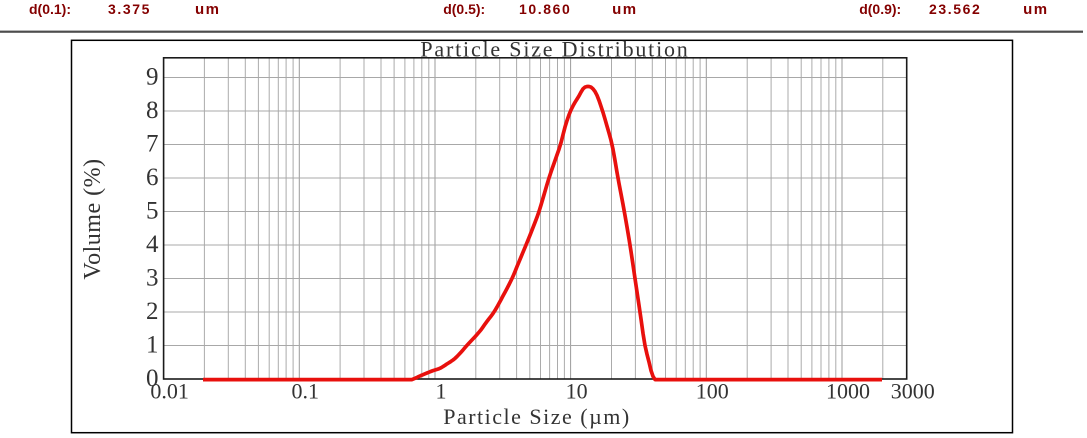 Image resolution: width=1087 pixels, height=438 pixels. I want to click on svg-text: 7, so click(152, 144).